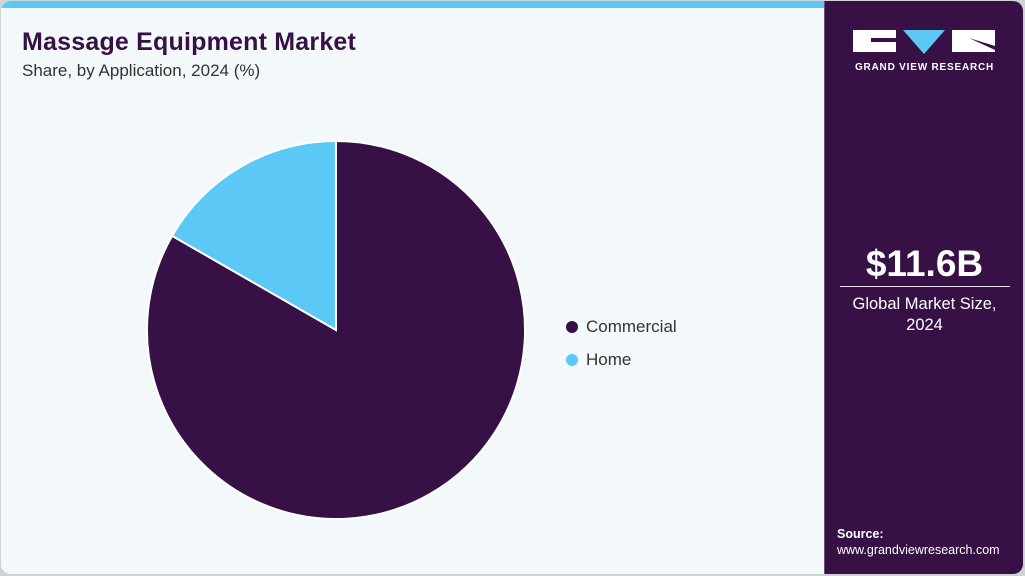  I want to click on source-link: www.grandviewresearch.com, so click(918, 550).